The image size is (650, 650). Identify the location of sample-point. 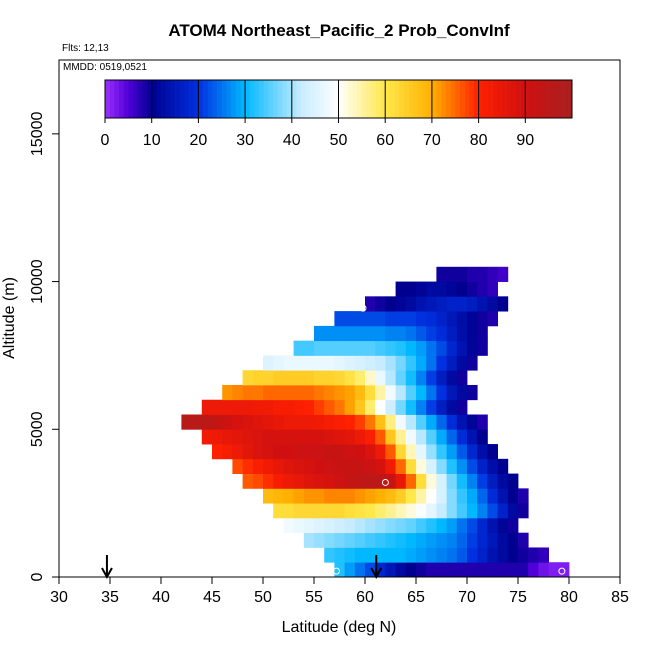
(176, 420).